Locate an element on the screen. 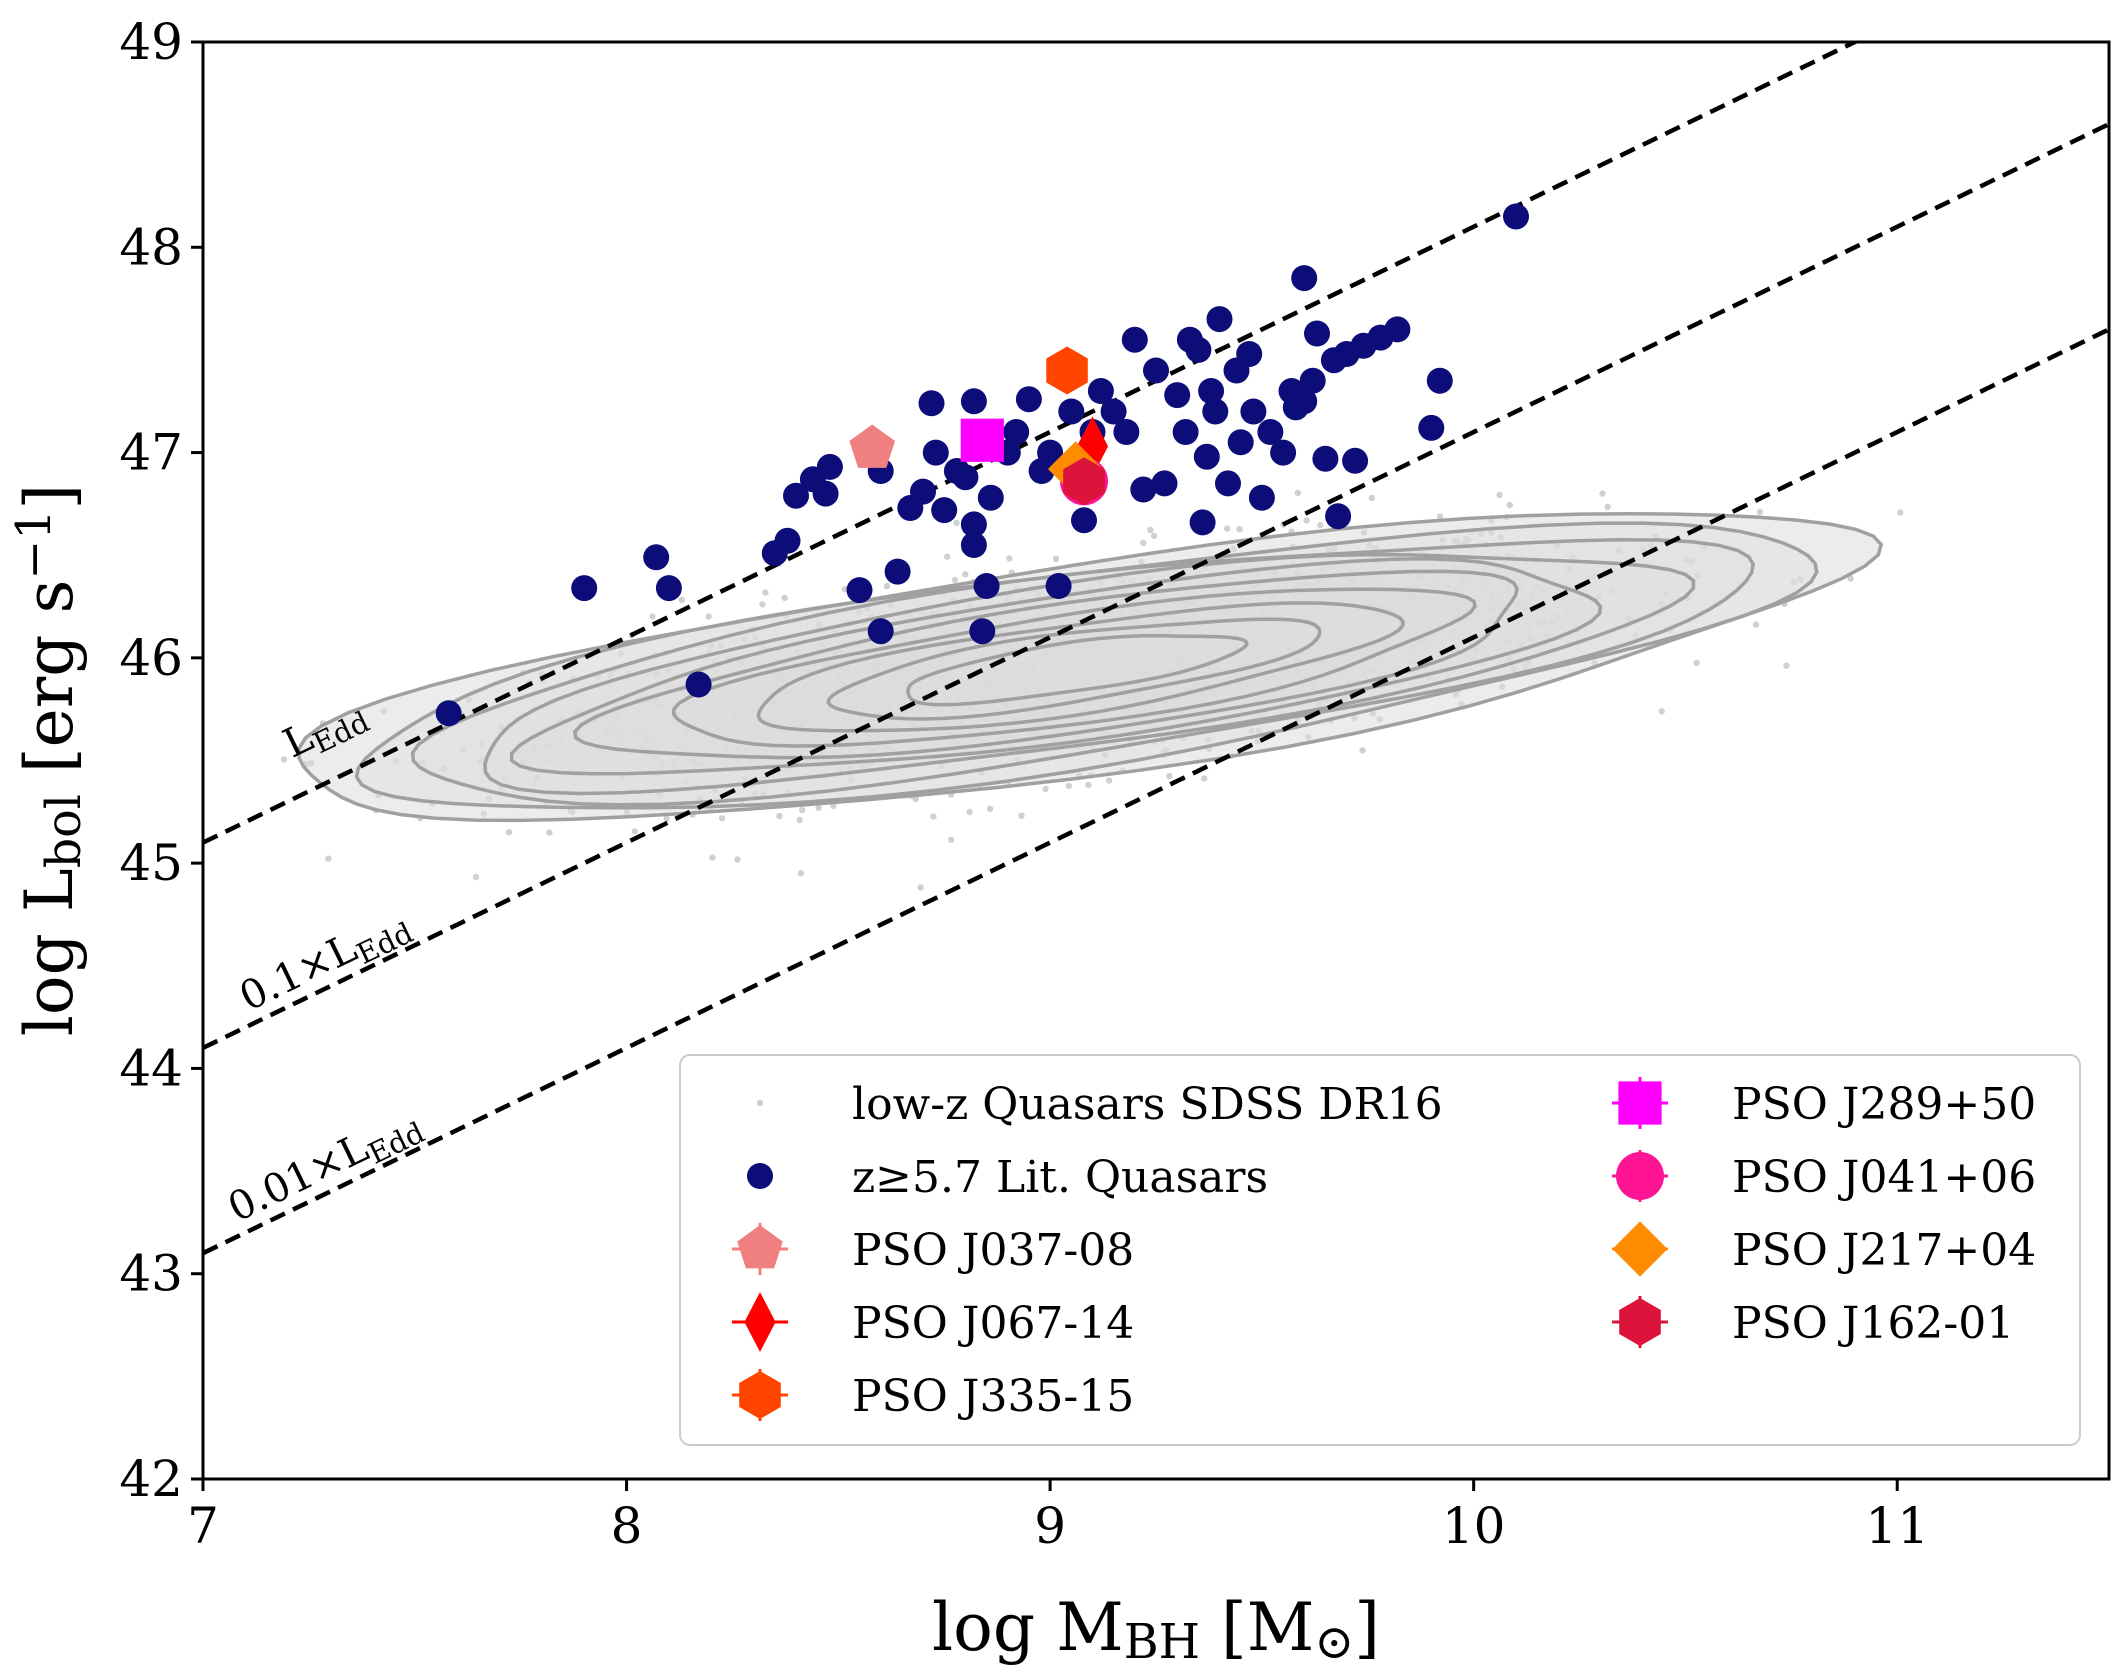 The width and height of the screenshot is (2119, 1676). x-tick-label: 11 is located at coordinates (1897, 1526).